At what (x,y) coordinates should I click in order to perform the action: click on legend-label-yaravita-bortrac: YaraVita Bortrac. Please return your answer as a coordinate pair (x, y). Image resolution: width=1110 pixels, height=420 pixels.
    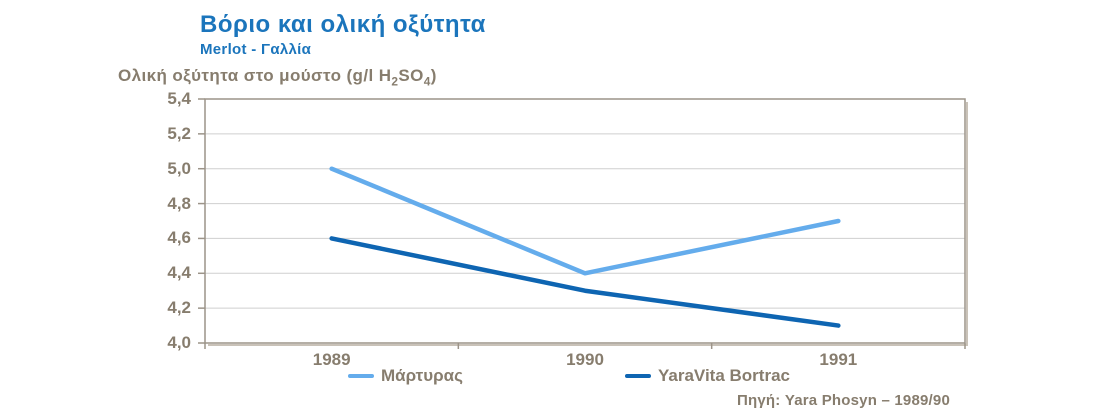
    Looking at the image, I should click on (724, 375).